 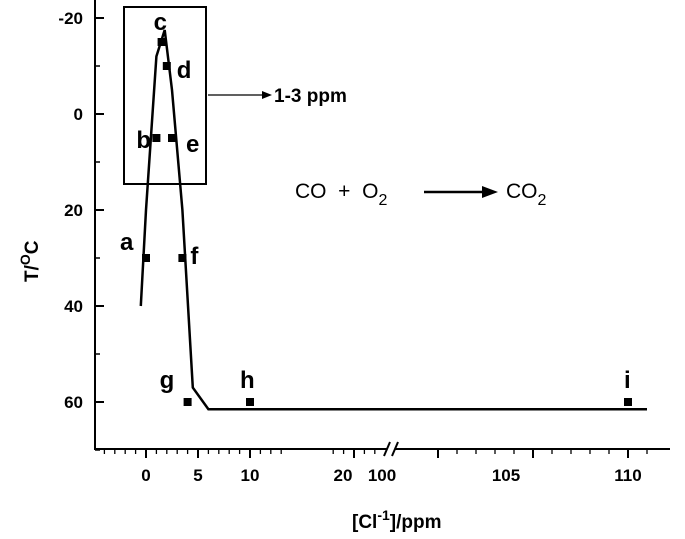 I want to click on annotation-label: 1-3 ppm, so click(x=310, y=96).